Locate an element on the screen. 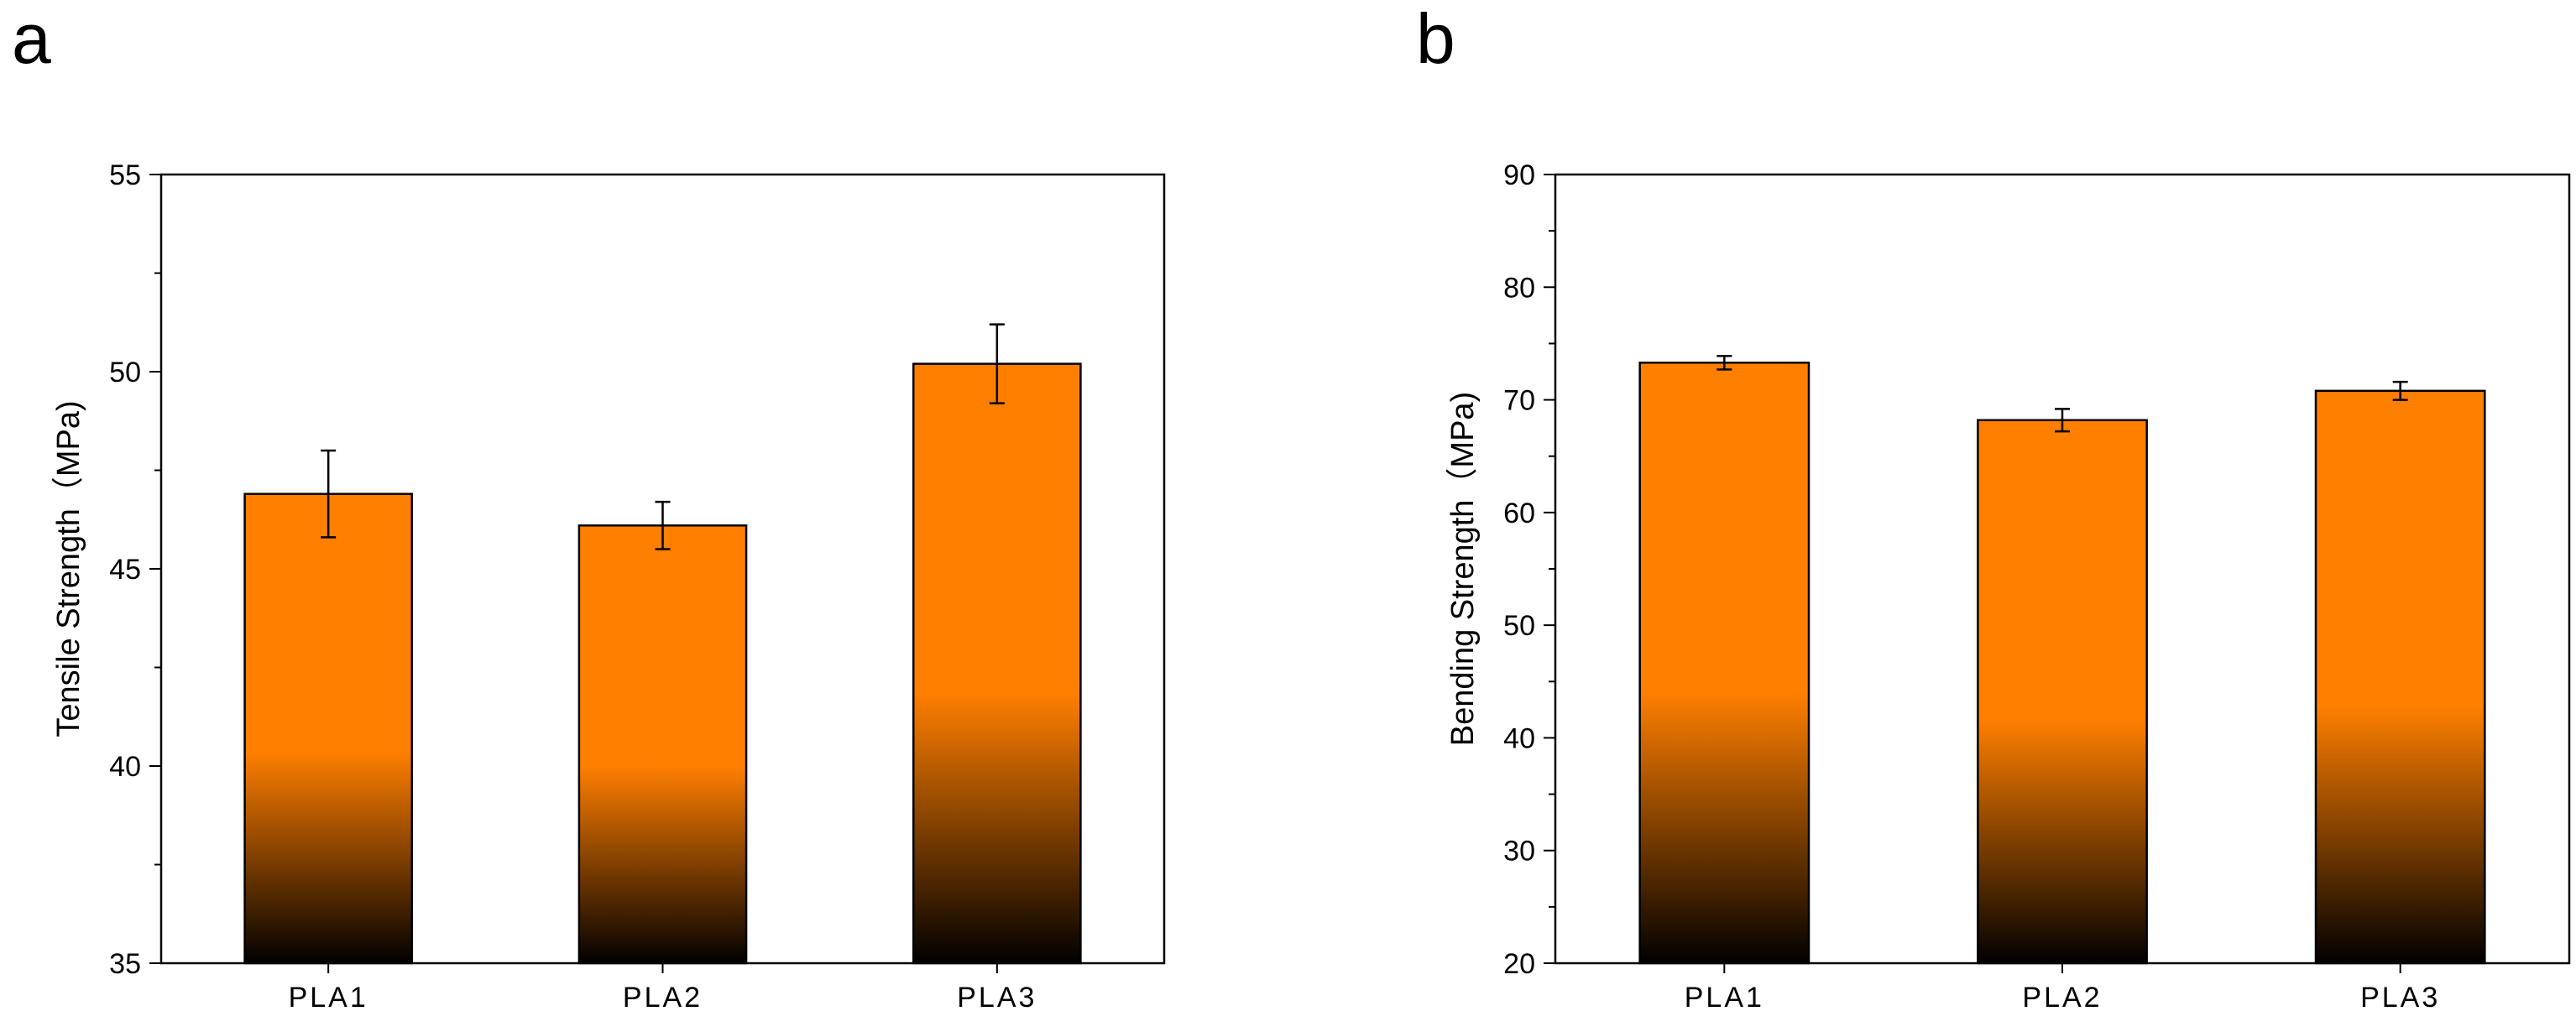 Image resolution: width=2576 pixels, height=1032 pixels. y-tick-label: 90 is located at coordinates (1519, 175).